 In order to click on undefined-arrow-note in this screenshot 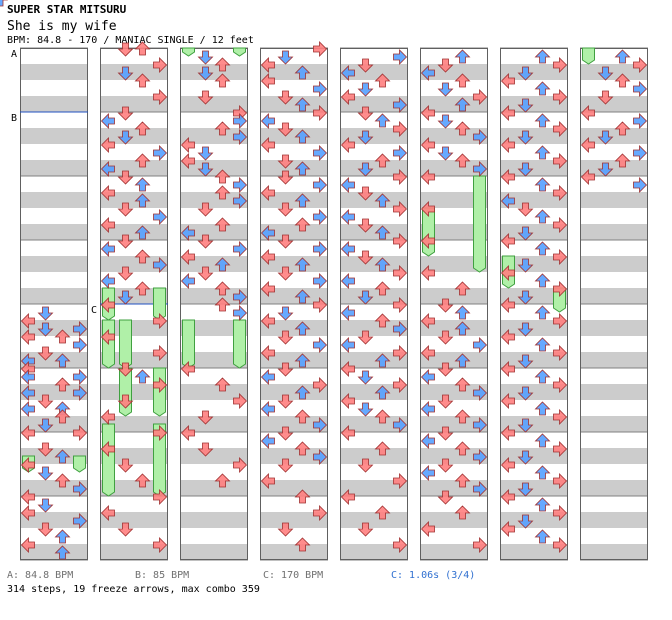, I will do `click(4, 3)`.